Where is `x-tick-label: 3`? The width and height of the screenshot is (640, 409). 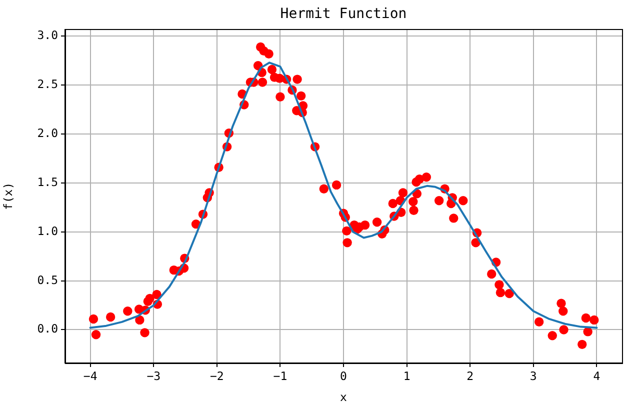
x-tick-label: 3 is located at coordinates (533, 375).